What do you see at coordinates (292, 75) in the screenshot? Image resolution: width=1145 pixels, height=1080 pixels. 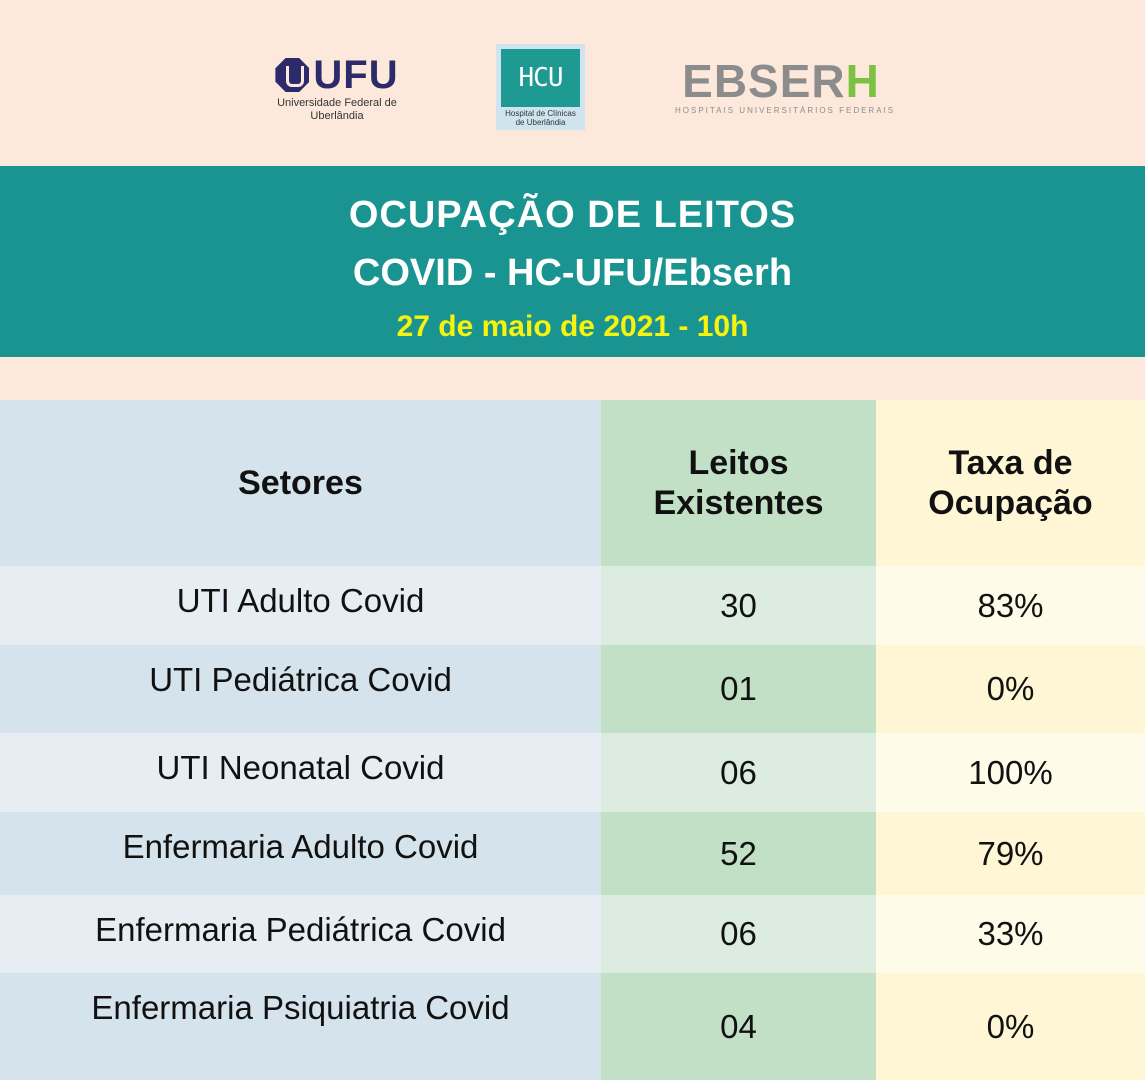 I see `ufu-emblem-icon` at bounding box center [292, 75].